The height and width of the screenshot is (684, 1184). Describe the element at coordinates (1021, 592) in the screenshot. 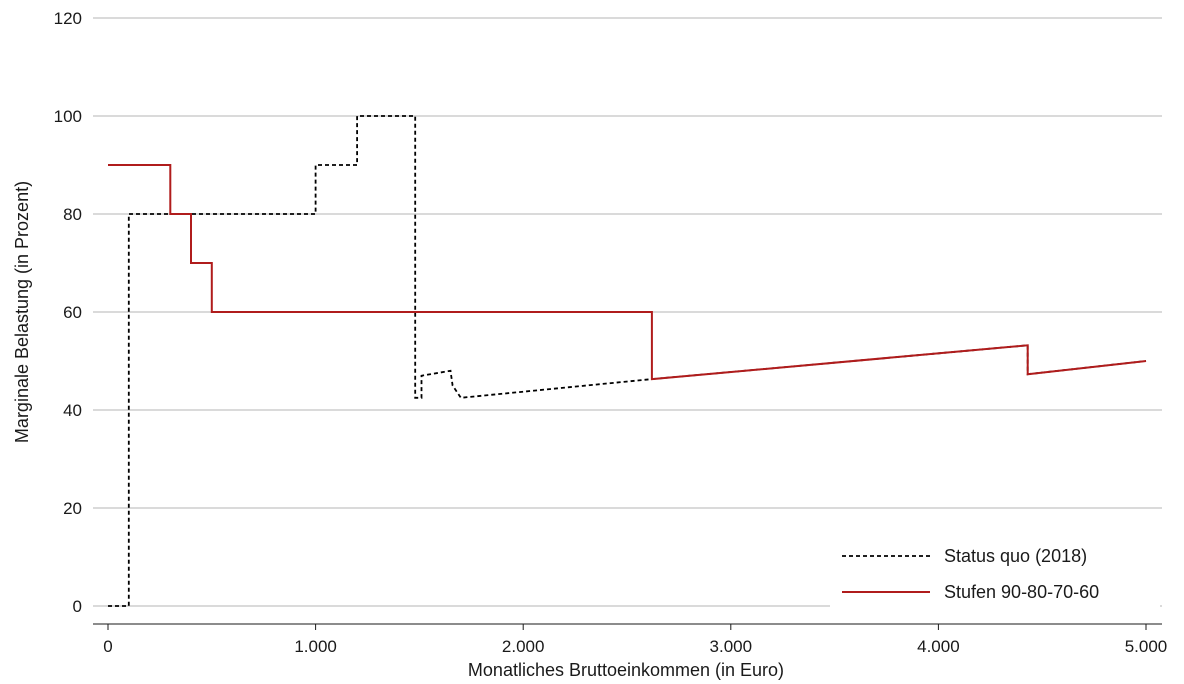

I see `legend-label-2: Stufen 90-80-70-60` at that location.